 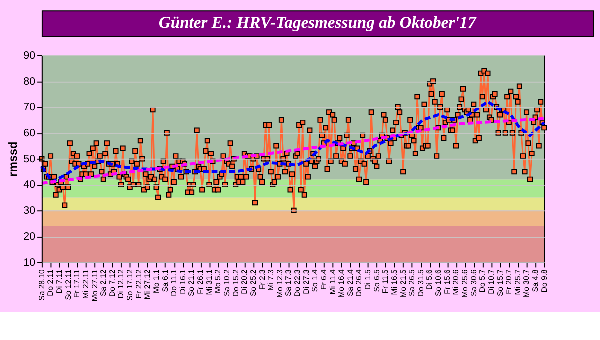 I want to click on y-tick-label: 20, so click(x=30, y=236).